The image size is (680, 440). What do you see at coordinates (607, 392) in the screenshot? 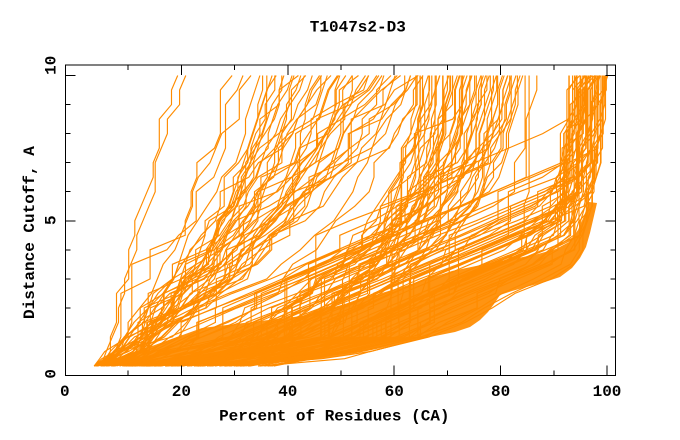
I see `svg-text: 100` at bounding box center [607, 392].